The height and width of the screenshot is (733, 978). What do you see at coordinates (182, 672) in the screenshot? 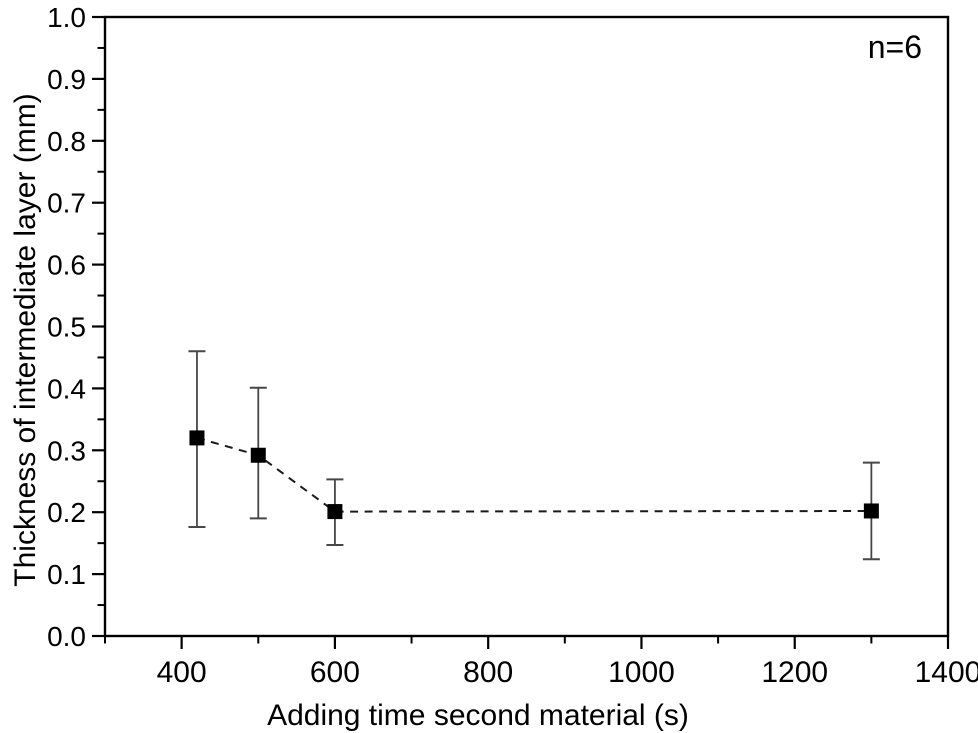
I see `x-axis-tick-label: 400` at bounding box center [182, 672].